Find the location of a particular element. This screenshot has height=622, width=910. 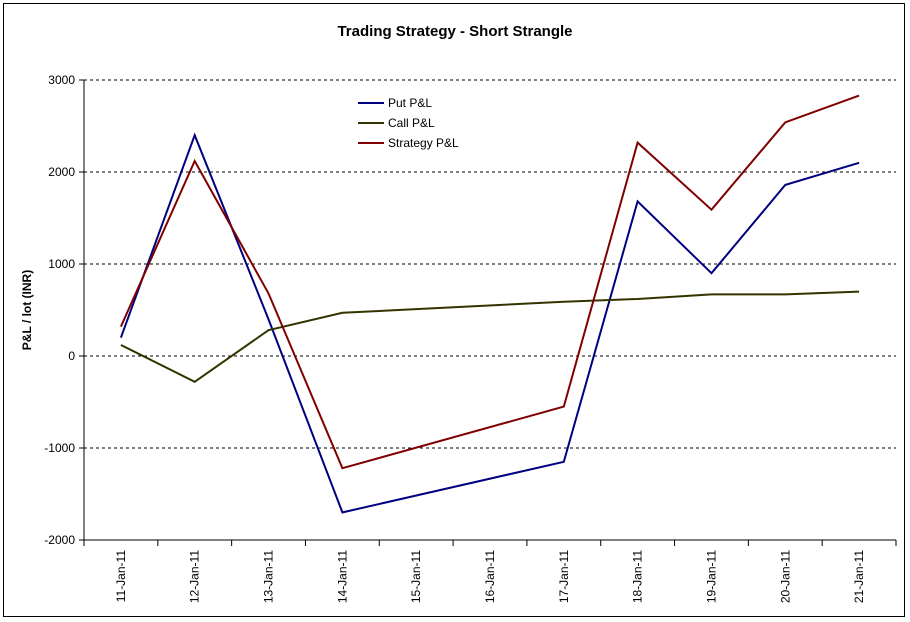

x-tick-label: 16-Jan-11 is located at coordinates (490, 576).